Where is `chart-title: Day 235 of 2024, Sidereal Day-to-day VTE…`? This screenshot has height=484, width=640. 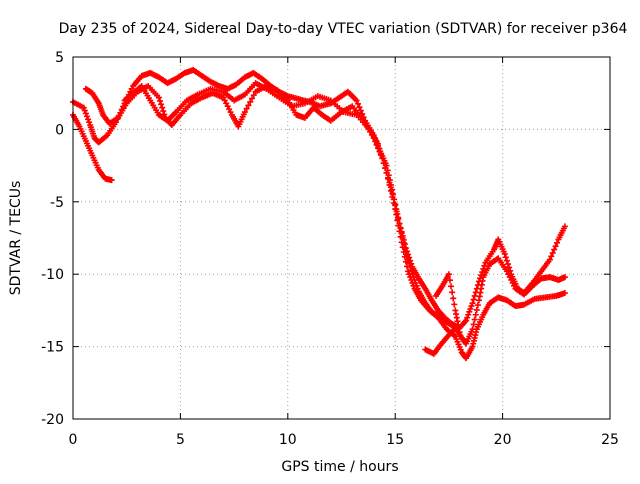
chart-title: Day 235 of 2024, Sidereal Day-to-day VTE… is located at coordinates (343, 29).